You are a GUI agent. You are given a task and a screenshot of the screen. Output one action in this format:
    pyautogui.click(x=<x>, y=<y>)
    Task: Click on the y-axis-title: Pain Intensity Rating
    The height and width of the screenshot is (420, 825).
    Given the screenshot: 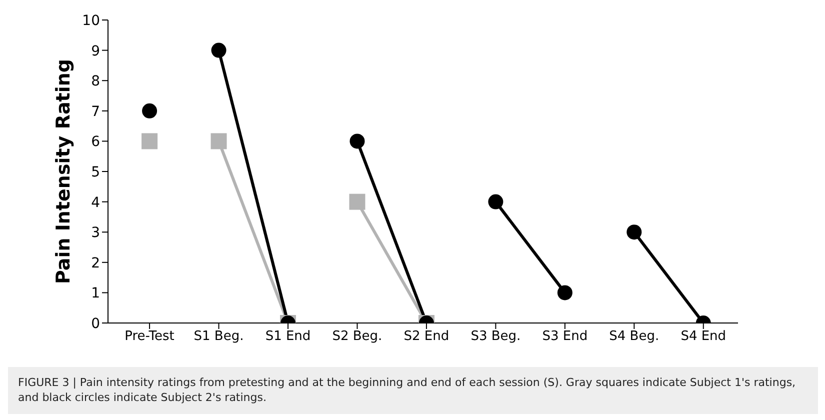 What is the action you would take?
    pyautogui.click(x=63, y=171)
    